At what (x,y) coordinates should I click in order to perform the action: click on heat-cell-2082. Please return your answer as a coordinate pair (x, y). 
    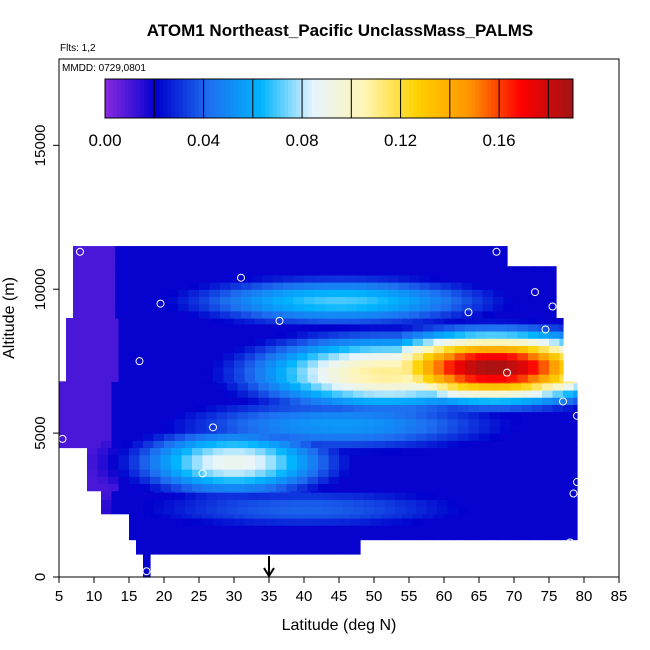
    Looking at the image, I should click on (205, 249).